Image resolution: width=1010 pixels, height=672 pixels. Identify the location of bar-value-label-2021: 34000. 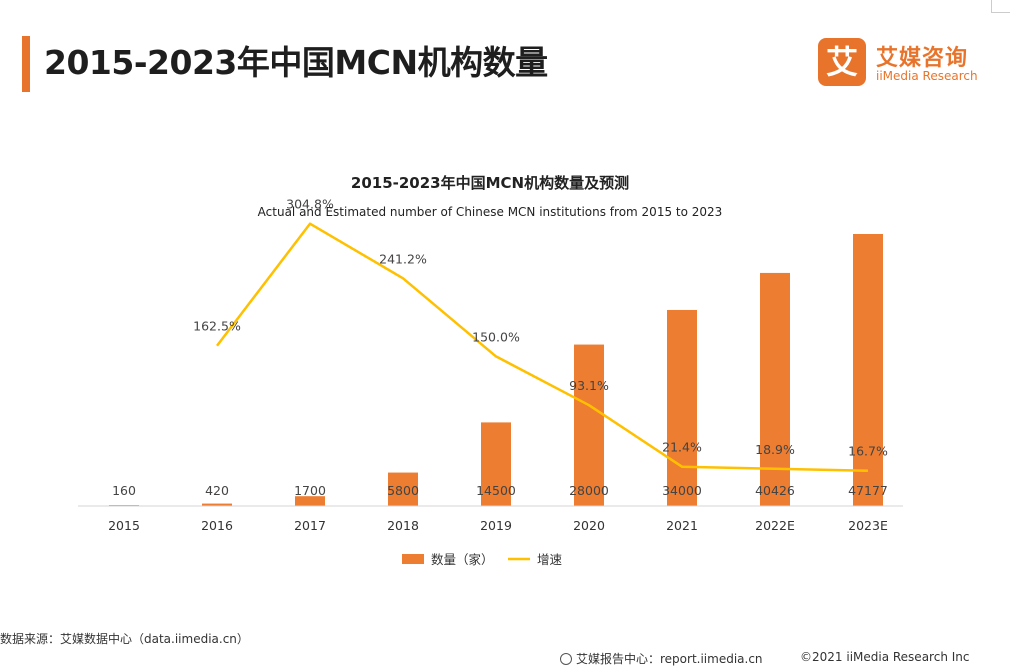
(682, 490).